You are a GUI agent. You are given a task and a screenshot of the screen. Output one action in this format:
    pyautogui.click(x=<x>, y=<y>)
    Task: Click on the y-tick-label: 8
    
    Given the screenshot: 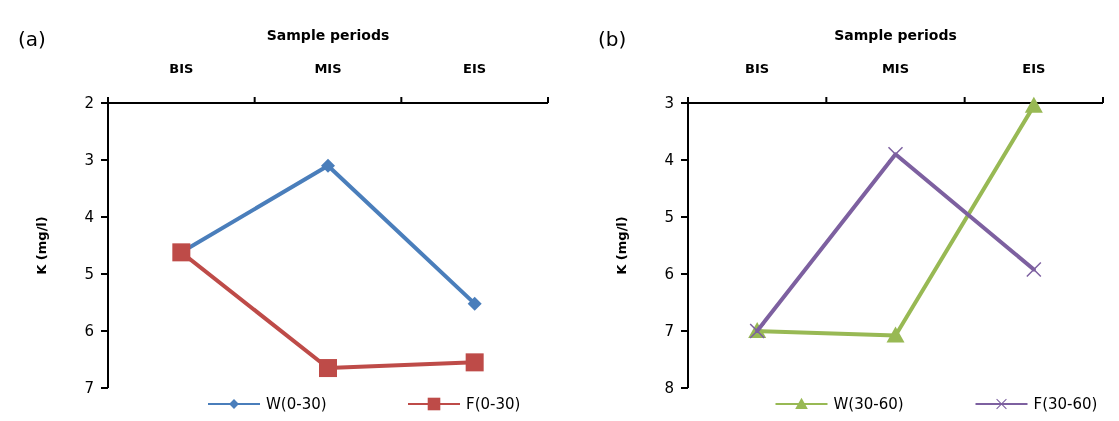 What is the action you would take?
    pyautogui.click(x=669, y=388)
    